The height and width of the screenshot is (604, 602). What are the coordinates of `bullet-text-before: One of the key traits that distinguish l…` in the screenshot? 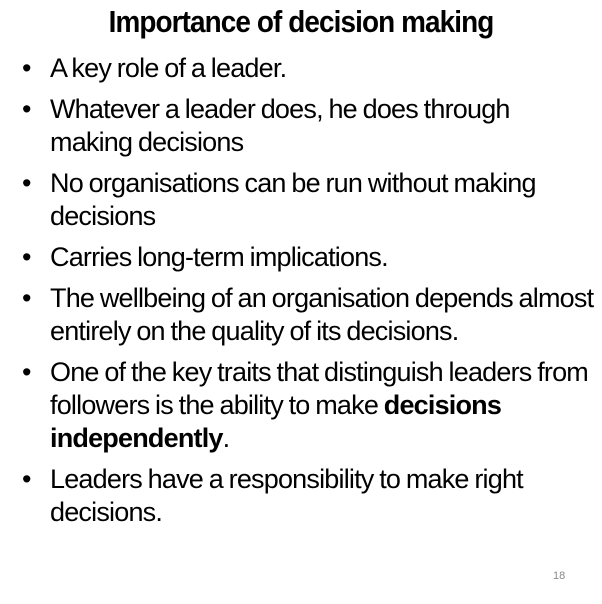 It's located at (319, 388).